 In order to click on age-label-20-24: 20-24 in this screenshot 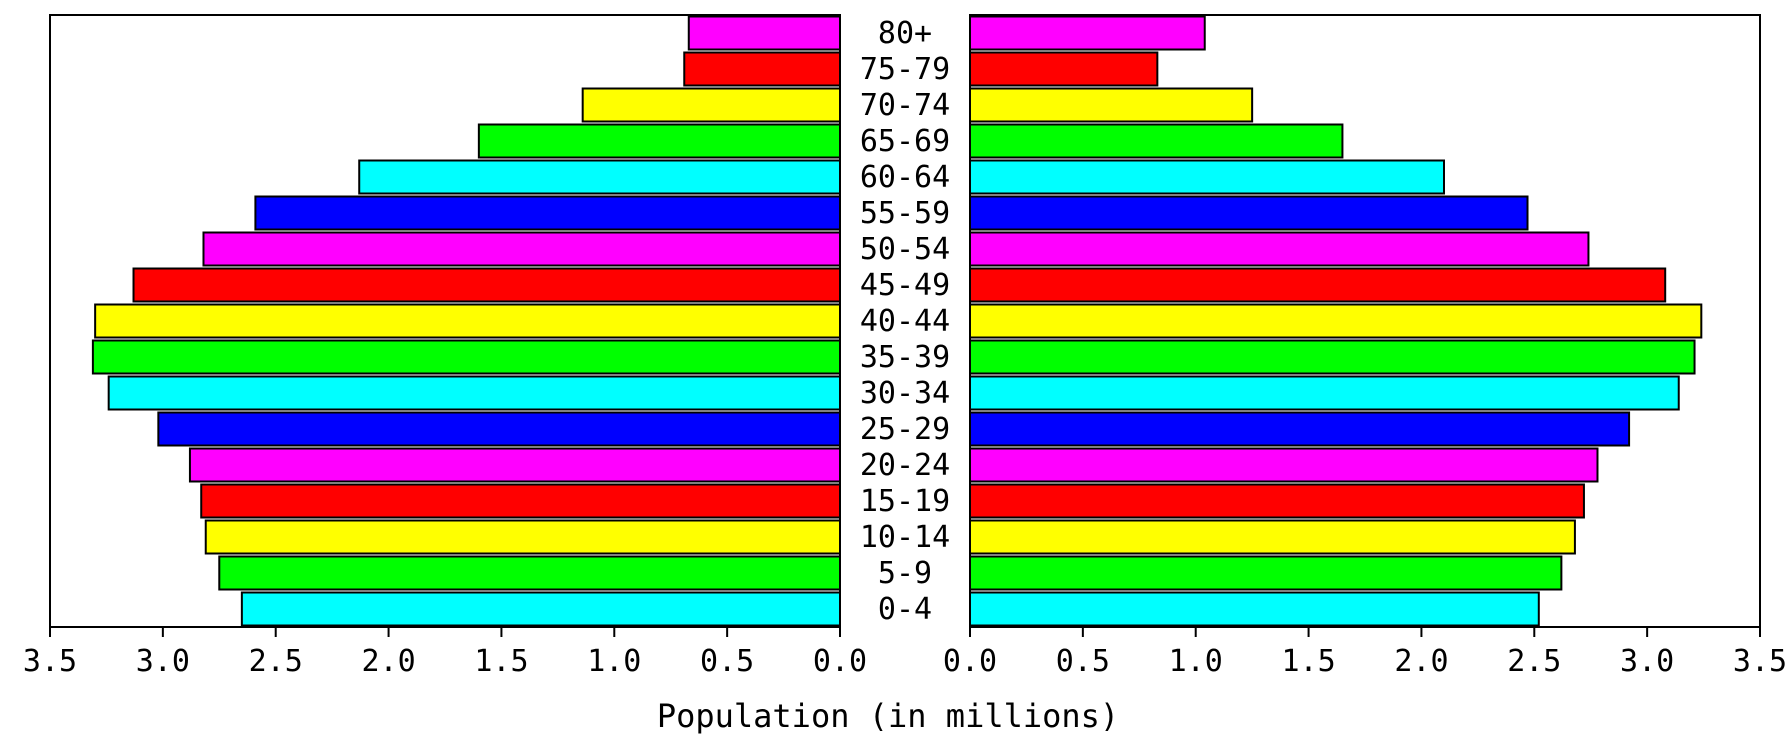, I will do `click(905, 465)`.